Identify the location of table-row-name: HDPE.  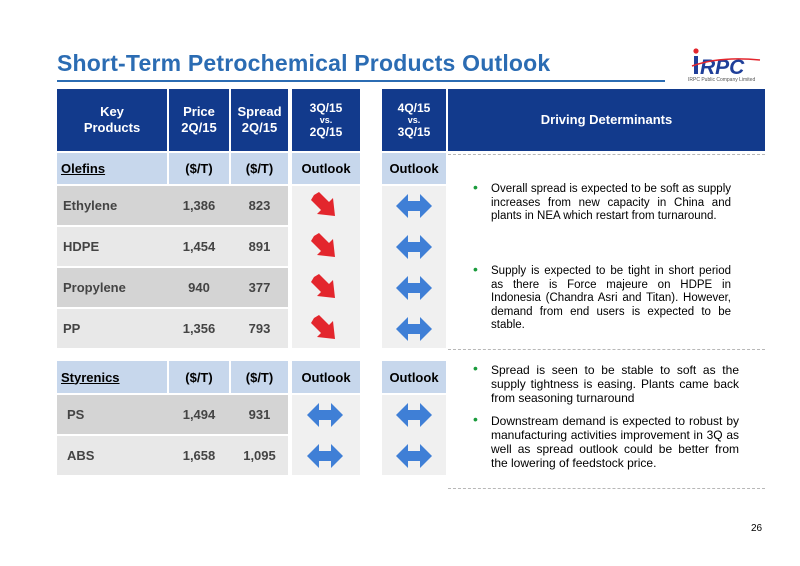
(81, 246).